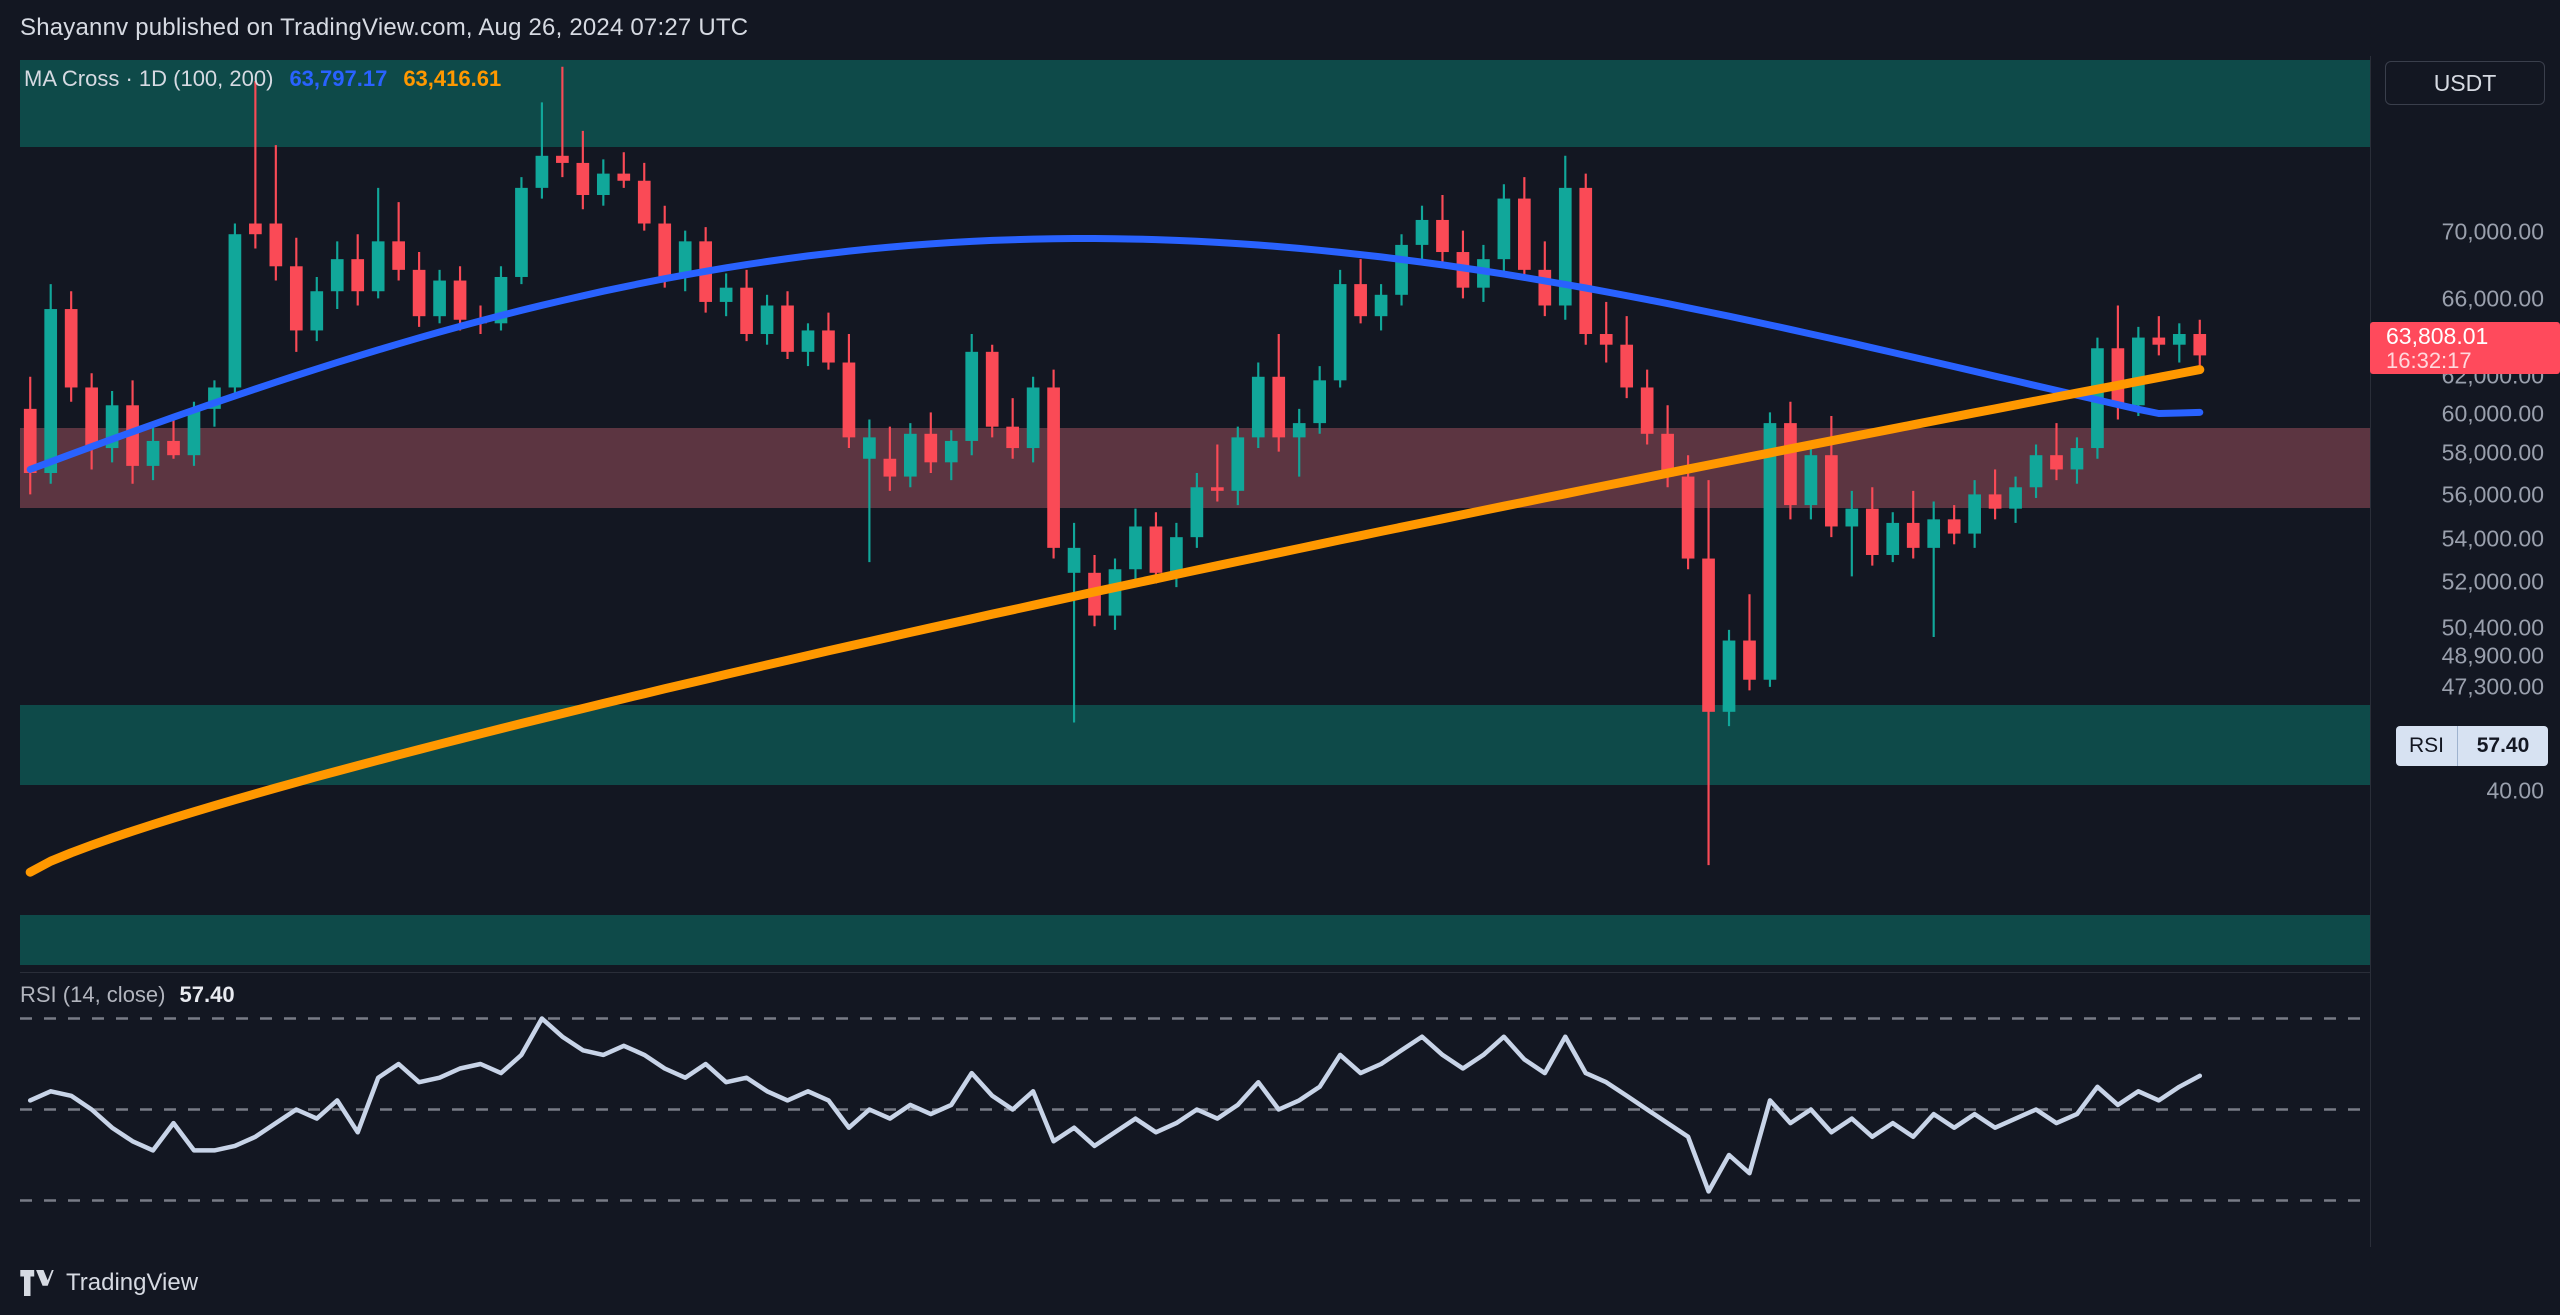 The image size is (2560, 1315). Describe the element at coordinates (132, 1282) in the screenshot. I see `tradingview-brand-text: TradingView` at that location.